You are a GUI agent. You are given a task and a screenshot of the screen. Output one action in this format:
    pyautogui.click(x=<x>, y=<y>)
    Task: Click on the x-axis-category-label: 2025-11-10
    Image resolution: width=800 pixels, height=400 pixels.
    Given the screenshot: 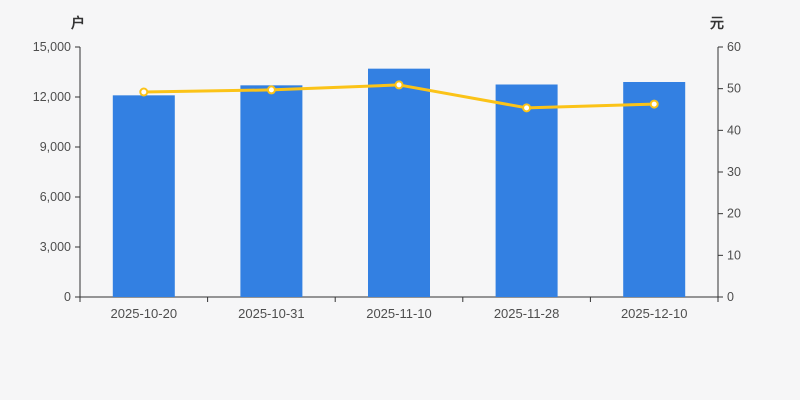 What is the action you would take?
    pyautogui.click(x=399, y=313)
    